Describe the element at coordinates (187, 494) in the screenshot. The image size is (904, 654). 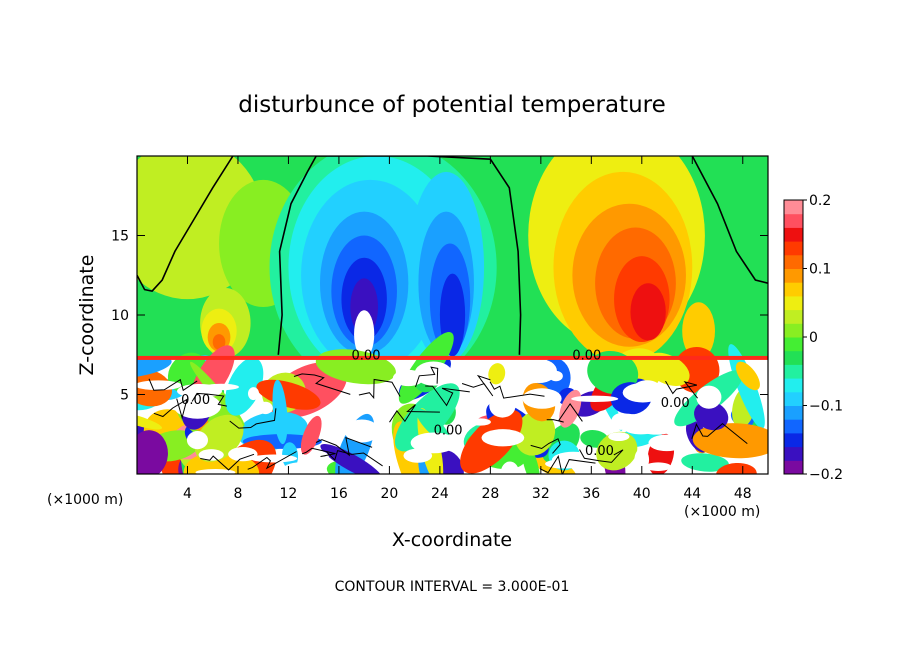
I see `x-tick-label: 4` at that location.